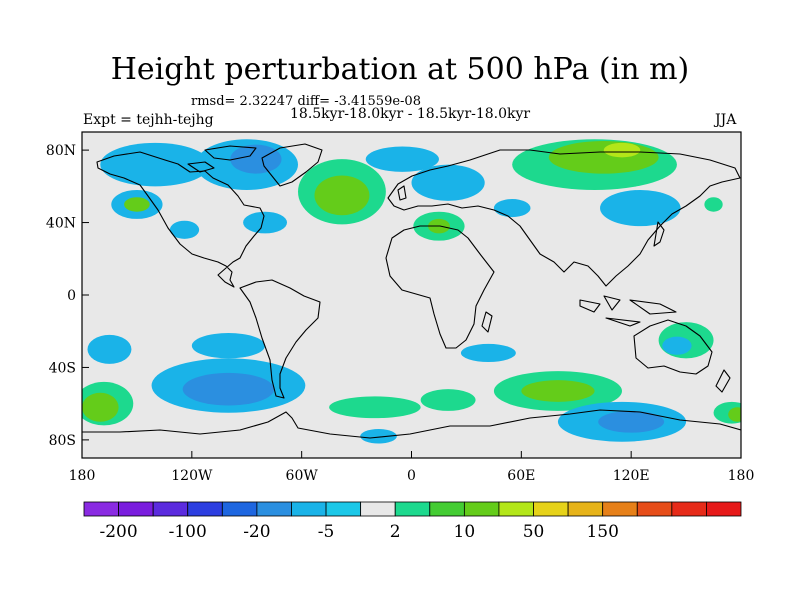 The image size is (800, 600). What do you see at coordinates (188, 532) in the screenshot?
I see `colorbar-label: -100` at bounding box center [188, 532].